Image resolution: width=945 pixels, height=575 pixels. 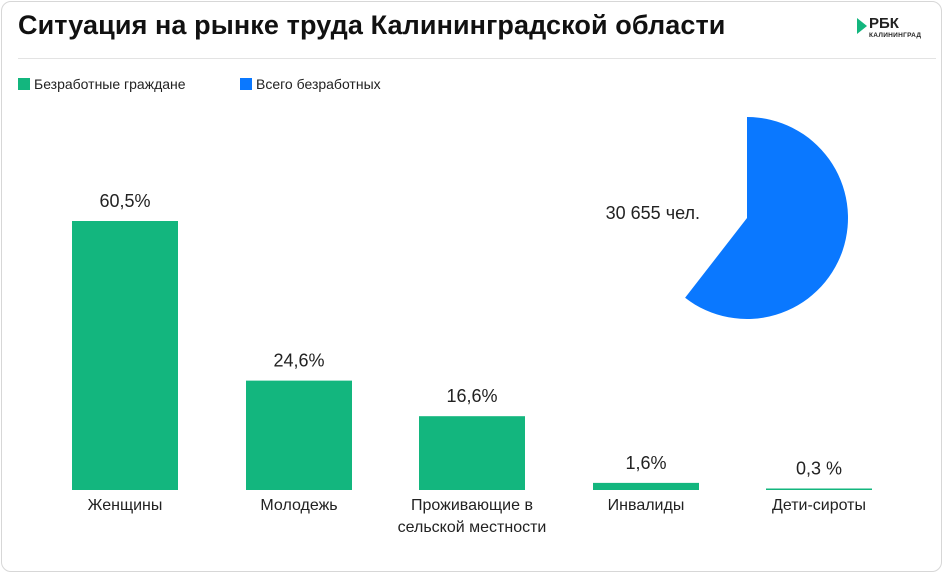 What do you see at coordinates (298, 505) in the screenshot?
I see `category-label-1: Молодежь` at bounding box center [298, 505].